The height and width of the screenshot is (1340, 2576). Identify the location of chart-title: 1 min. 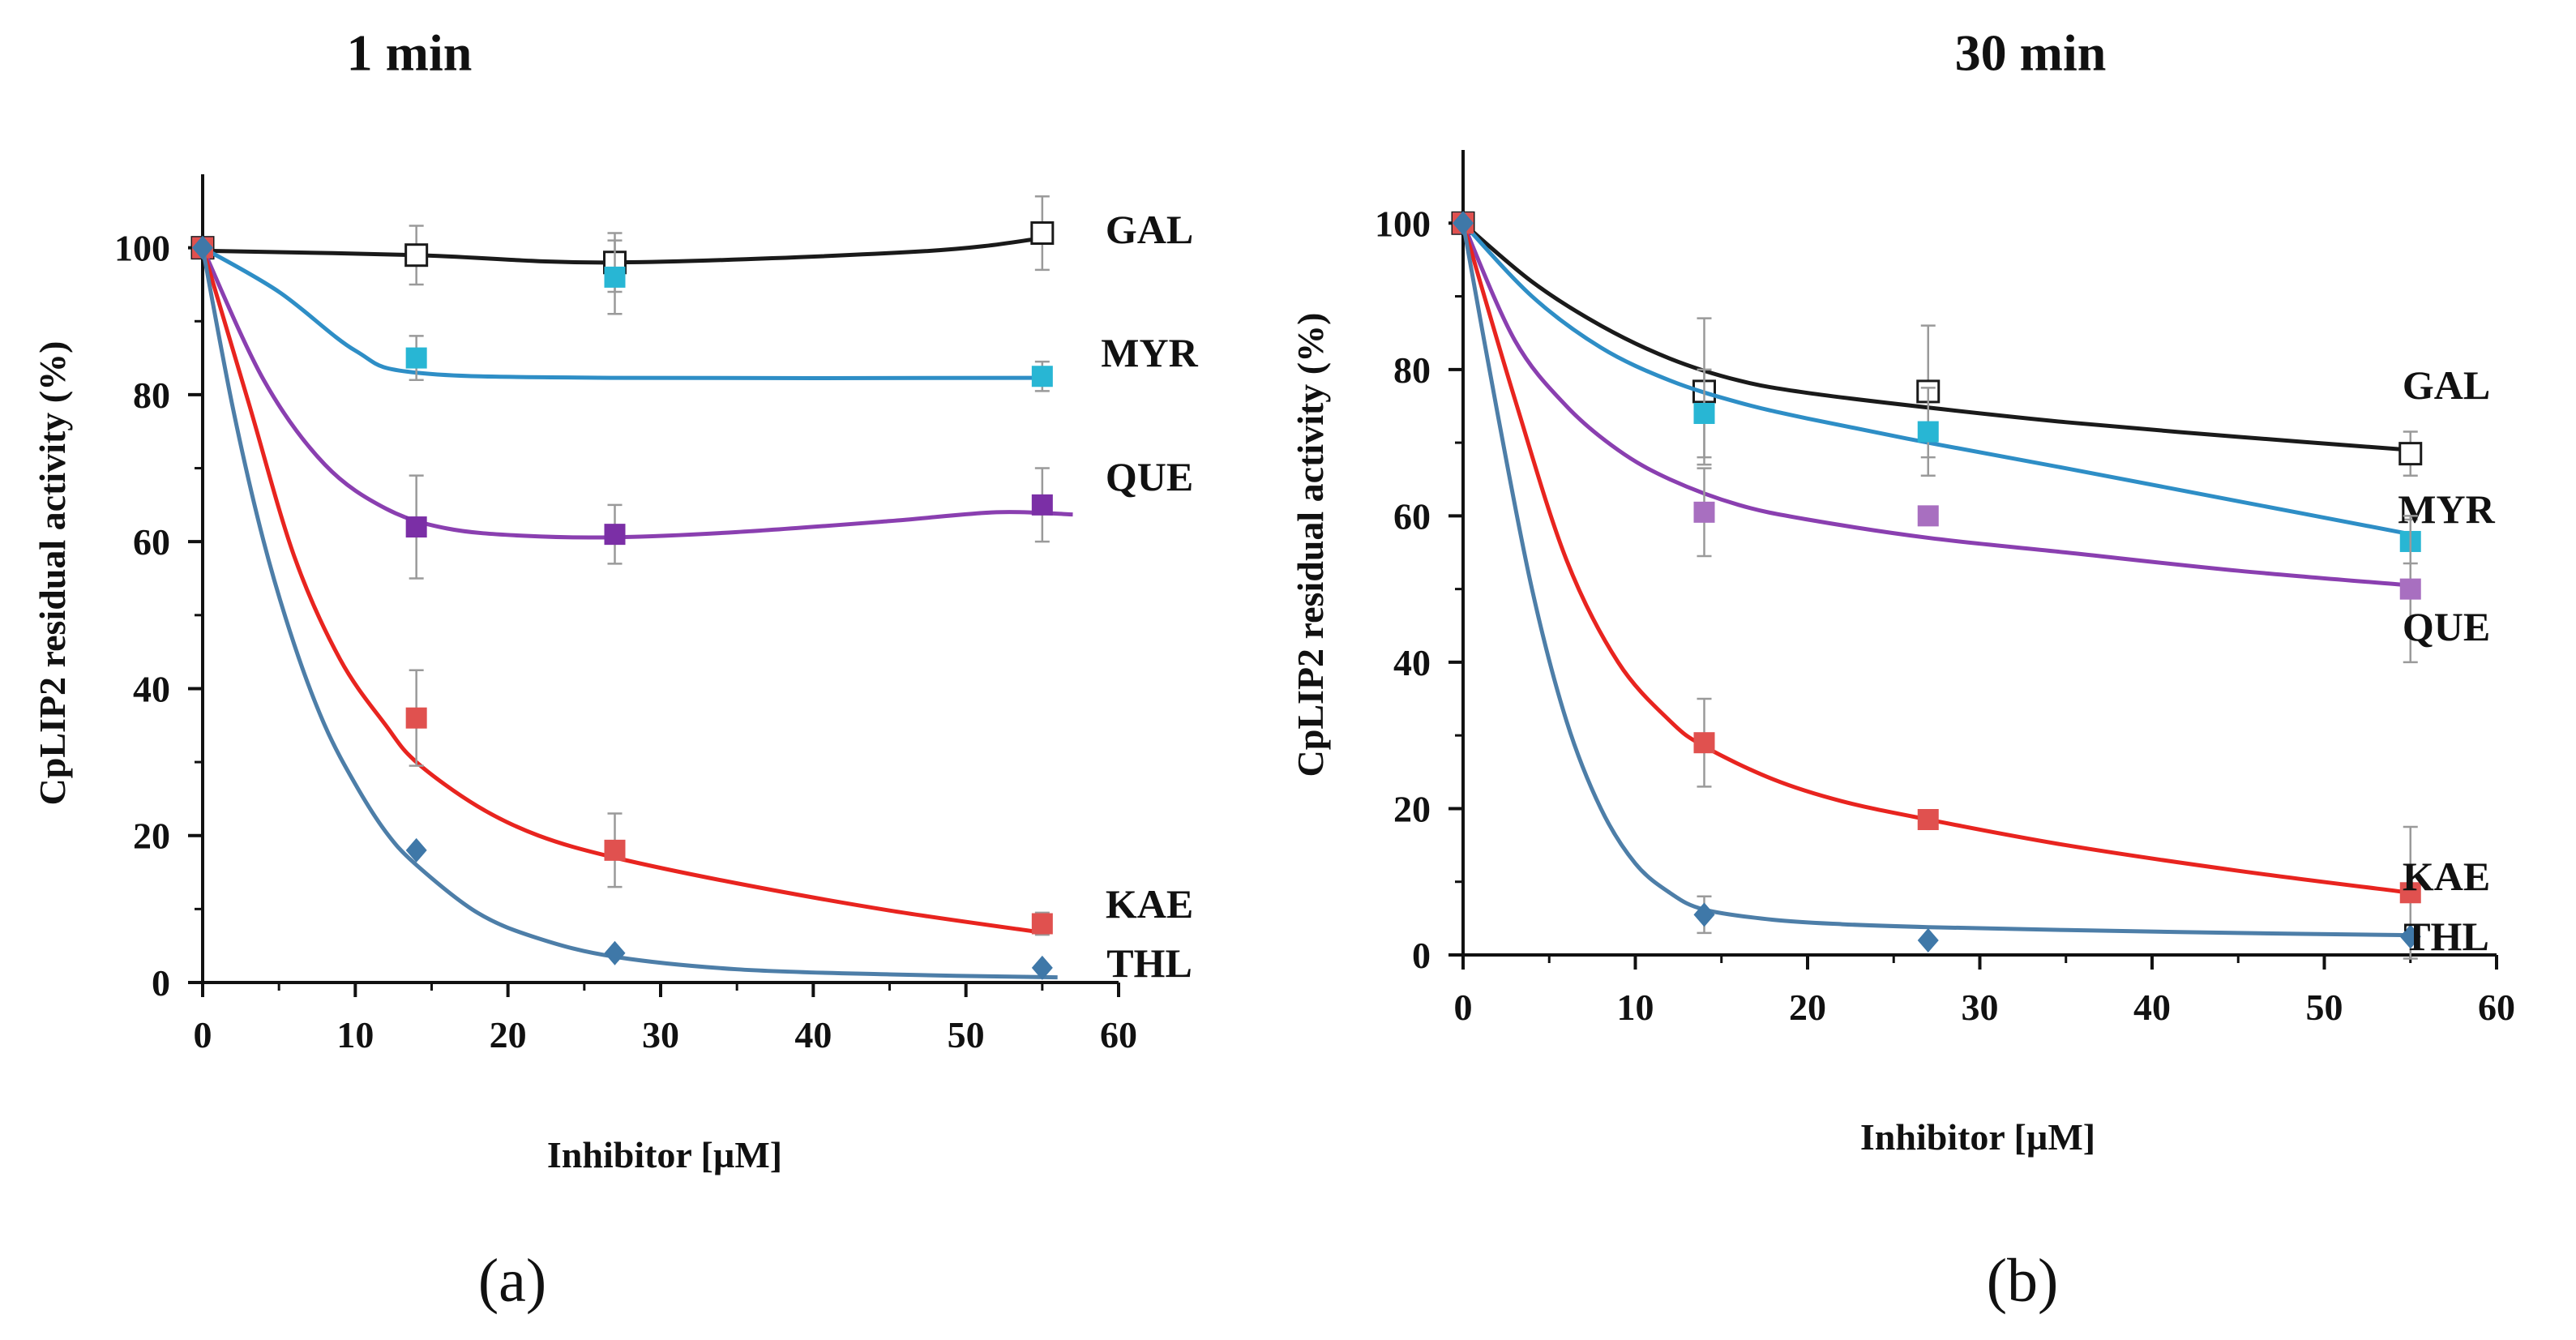
(410, 53).